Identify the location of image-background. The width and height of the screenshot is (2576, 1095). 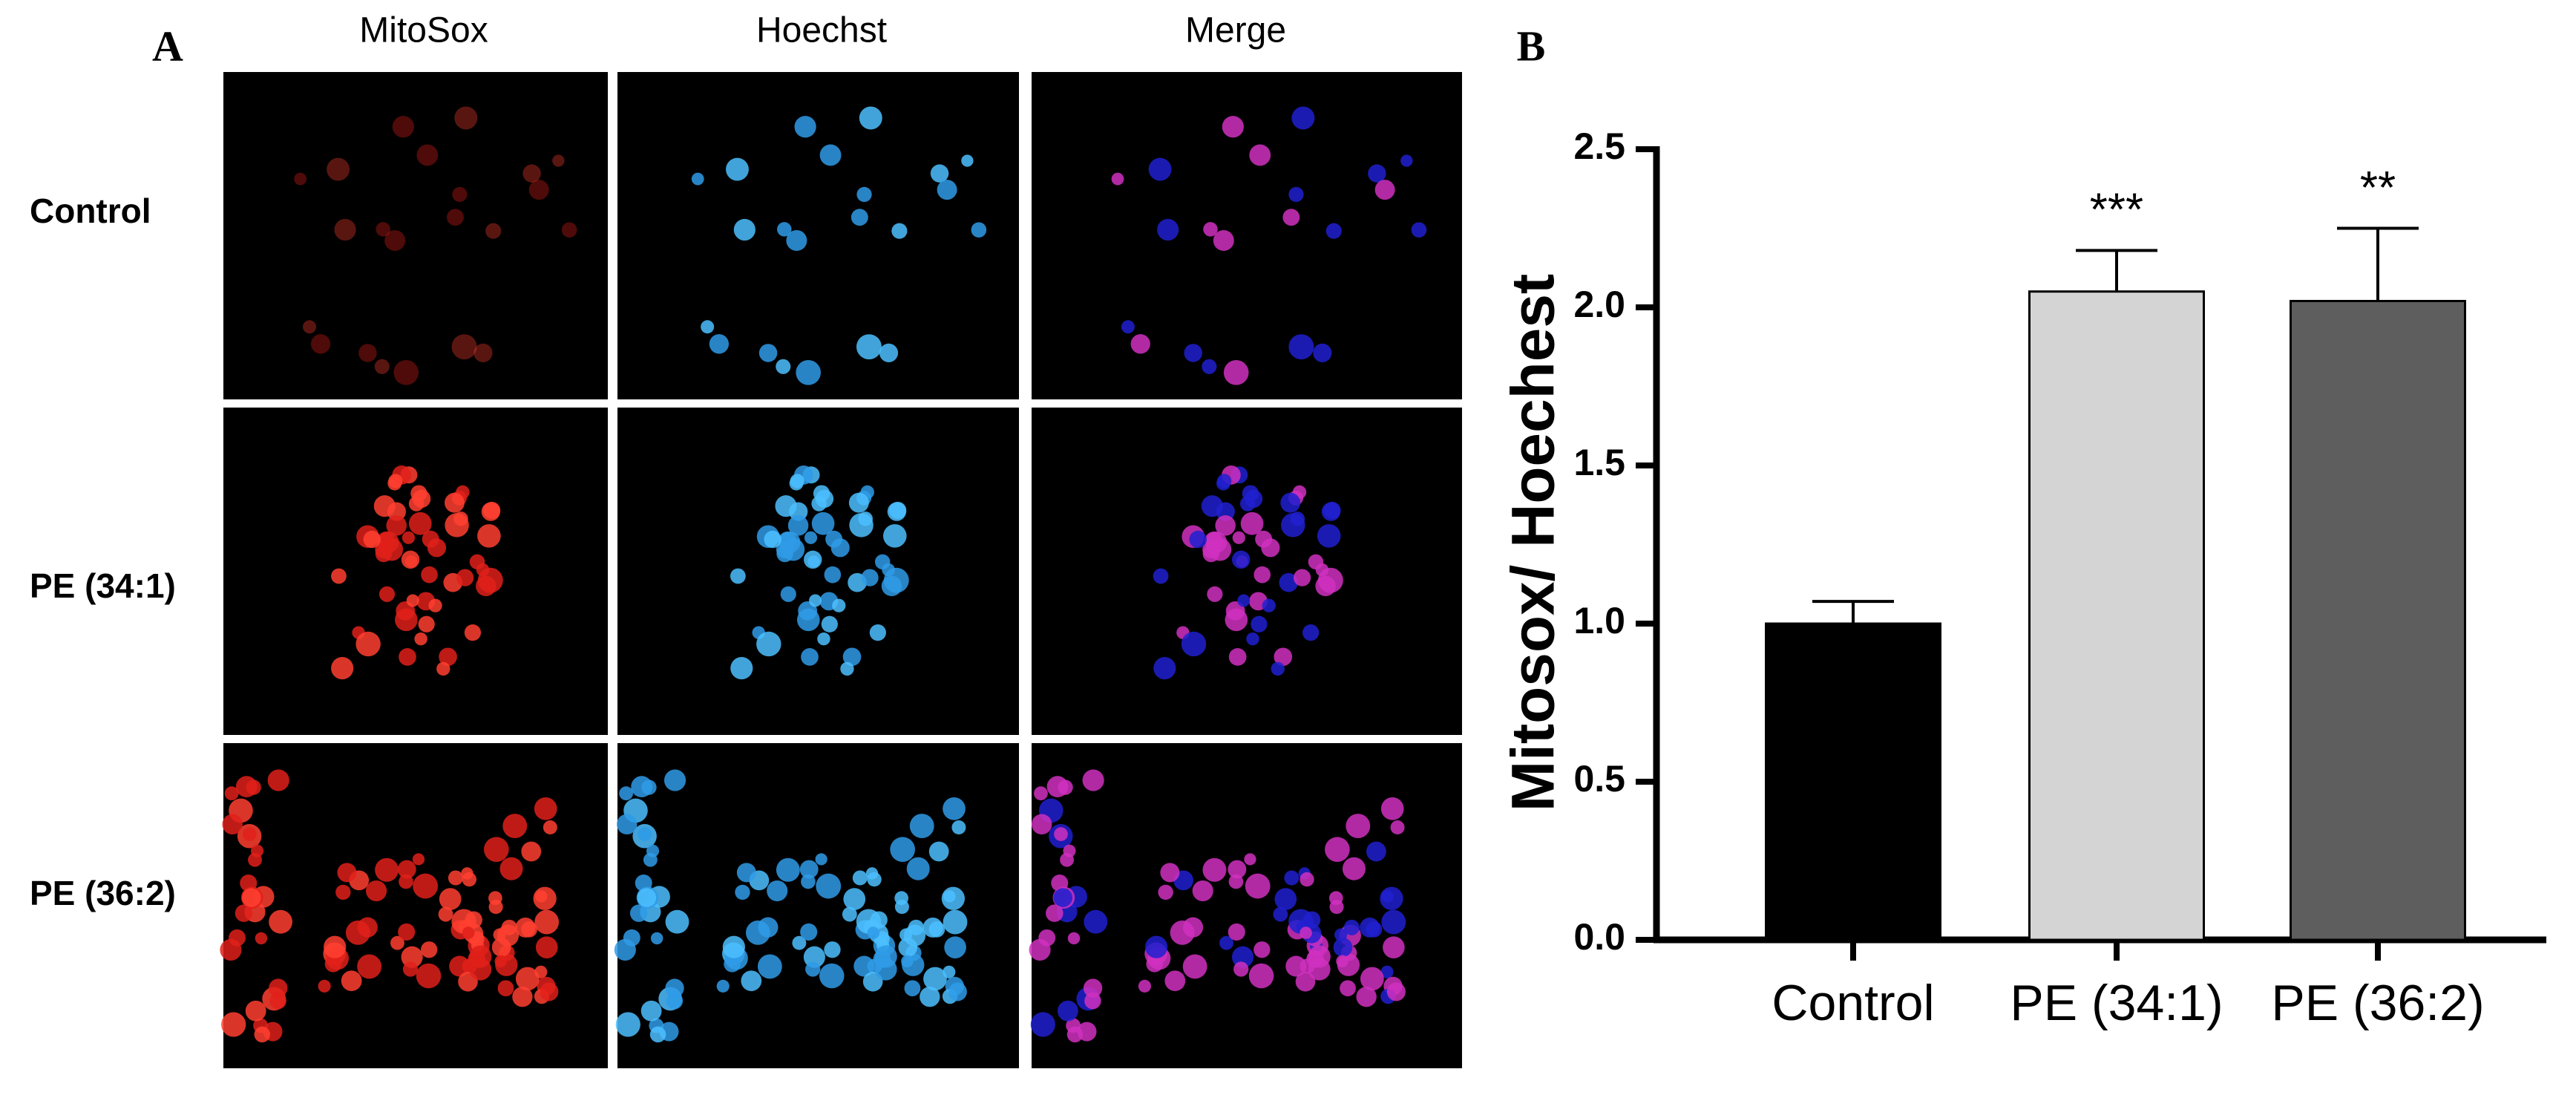
(415, 571).